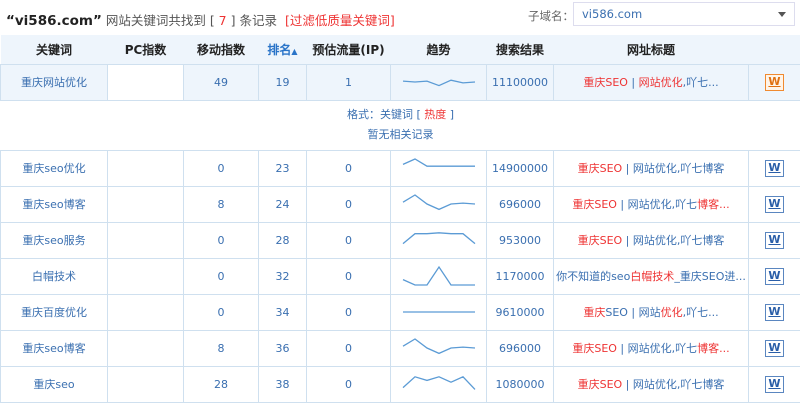 Image resolution: width=800 pixels, height=403 pixels. Describe the element at coordinates (54, 312) in the screenshot. I see `keyword-cell: 重庆百度优化` at that location.